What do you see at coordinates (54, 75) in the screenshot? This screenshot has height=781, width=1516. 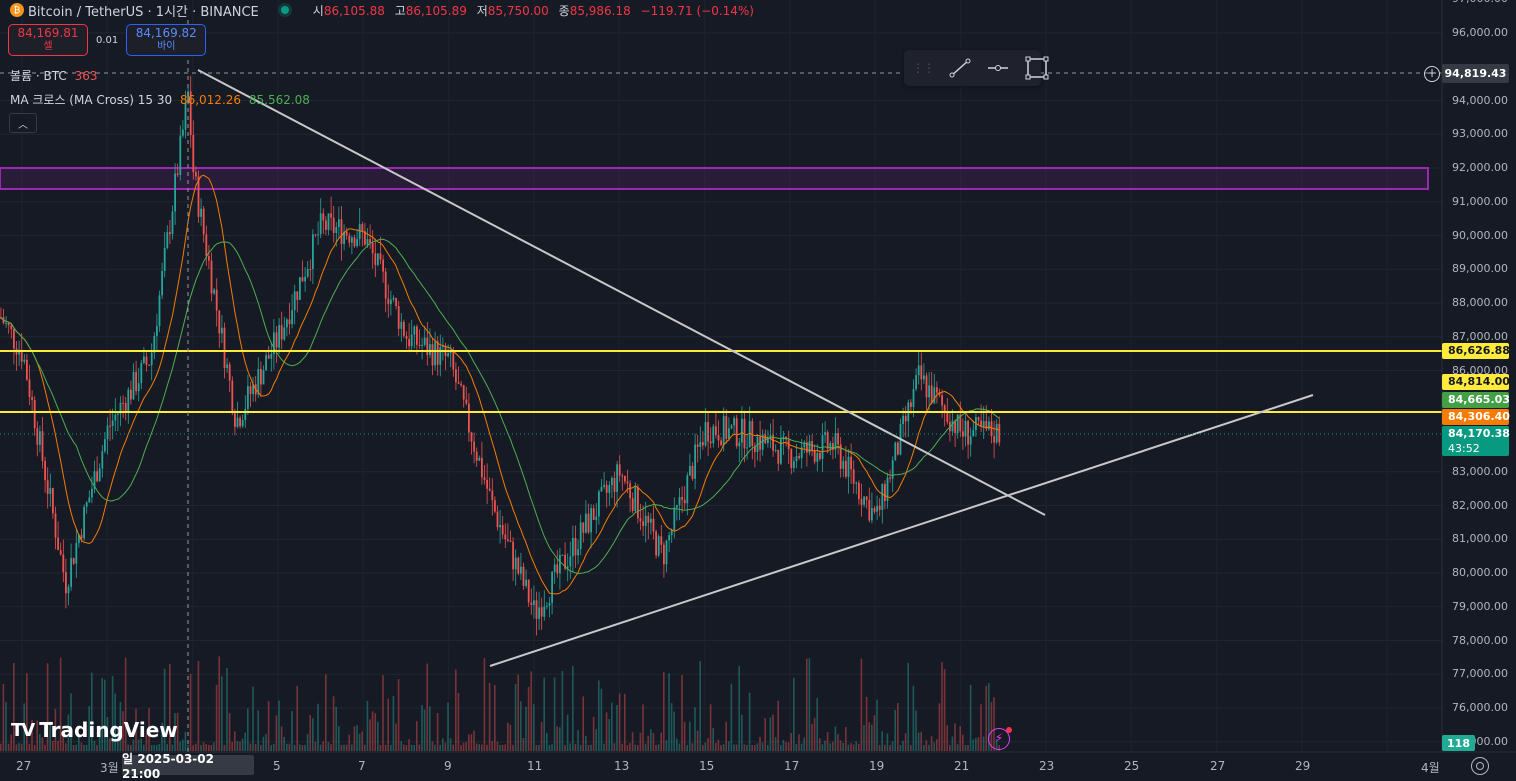 I see `volume-legend: 볼륨 · BTC 363` at bounding box center [54, 75].